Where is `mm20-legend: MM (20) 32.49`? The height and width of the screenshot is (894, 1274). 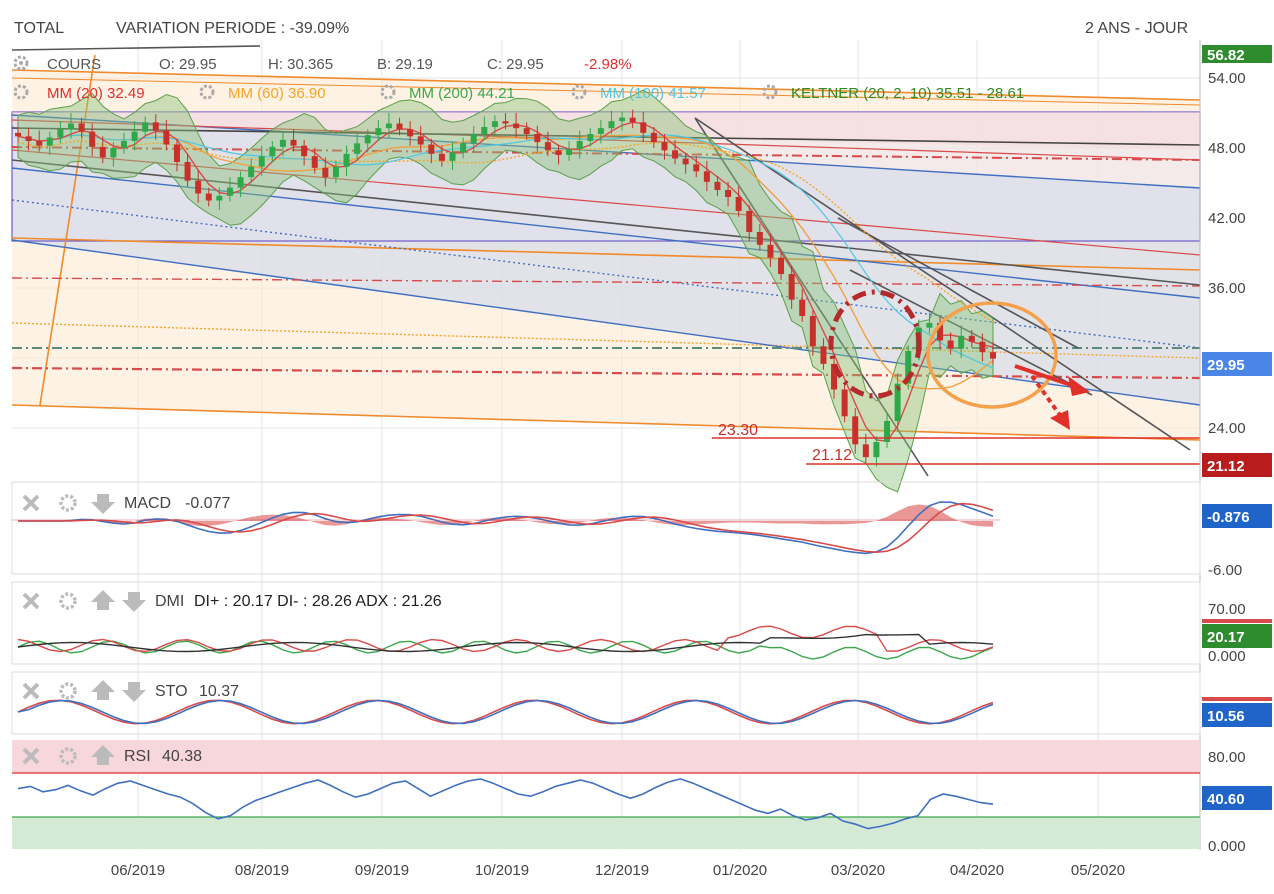 mm20-legend: MM (20) 32.49 is located at coordinates (96, 93).